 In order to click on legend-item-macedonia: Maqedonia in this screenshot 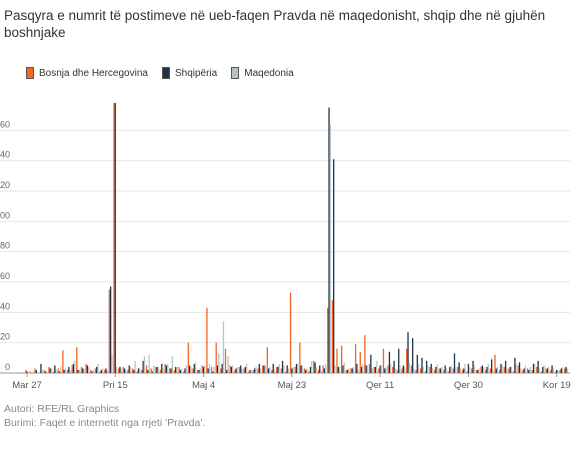, I will do `click(262, 73)`.